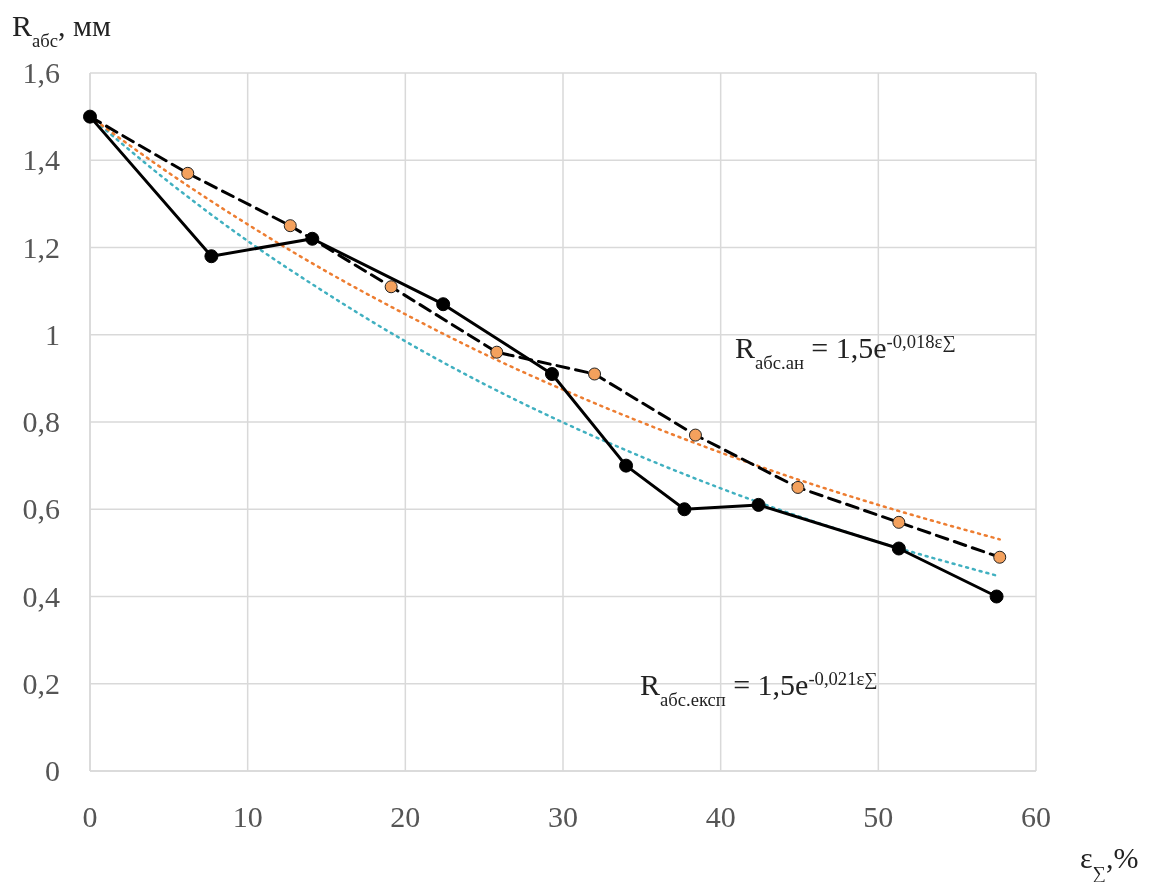 The height and width of the screenshot is (882, 1154). Describe the element at coordinates (405, 816) in the screenshot. I see `x-tick-label: 20` at that location.